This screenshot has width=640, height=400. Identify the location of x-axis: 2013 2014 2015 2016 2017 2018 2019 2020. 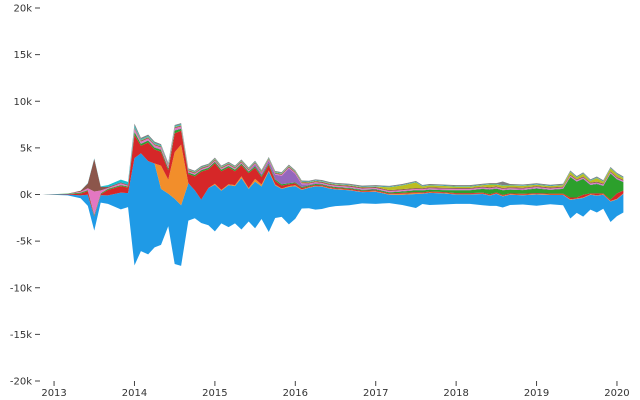
(335, 390).